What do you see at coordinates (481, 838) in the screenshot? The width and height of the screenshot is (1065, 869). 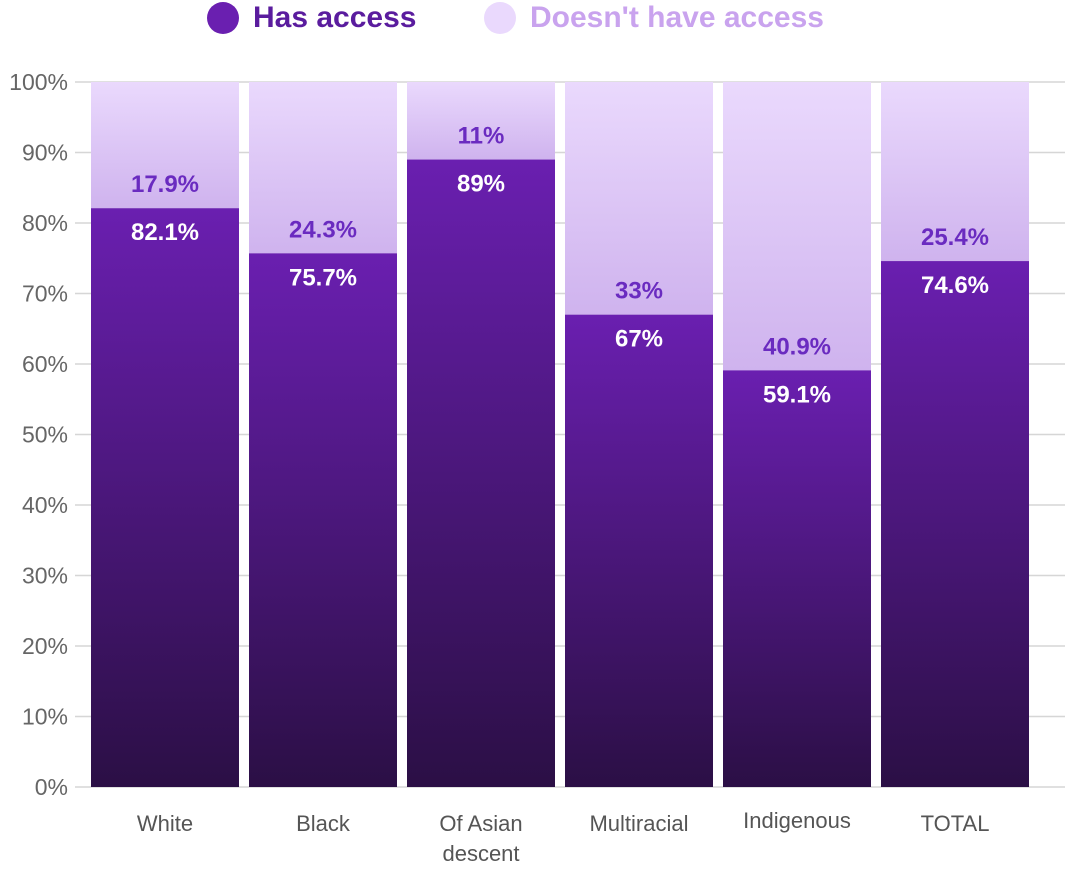 I see `x-tick-label: Of Asian descent` at bounding box center [481, 838].